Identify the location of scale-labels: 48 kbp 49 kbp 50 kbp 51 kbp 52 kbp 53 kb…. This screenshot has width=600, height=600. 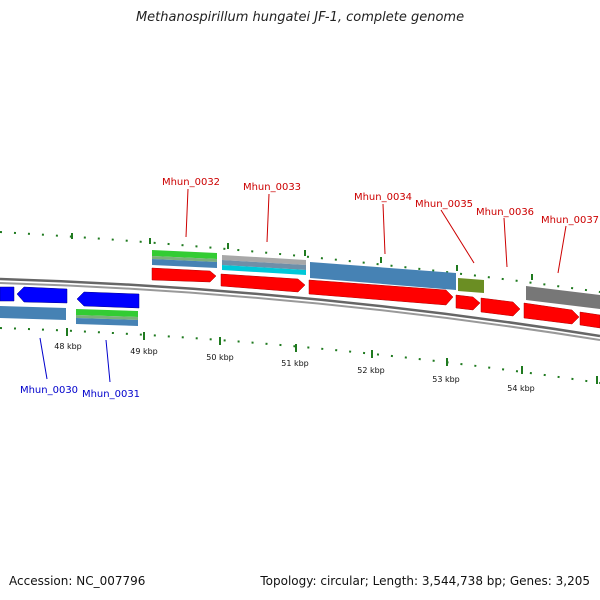
(294, 367).